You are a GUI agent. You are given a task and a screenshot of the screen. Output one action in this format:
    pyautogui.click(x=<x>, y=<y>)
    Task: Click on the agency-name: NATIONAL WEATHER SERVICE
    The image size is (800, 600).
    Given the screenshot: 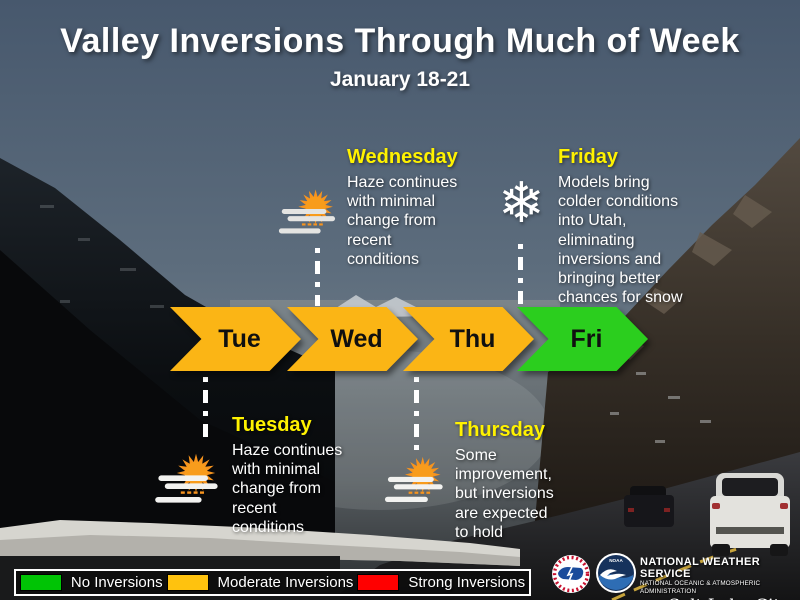 What is the action you would take?
    pyautogui.click(x=700, y=568)
    